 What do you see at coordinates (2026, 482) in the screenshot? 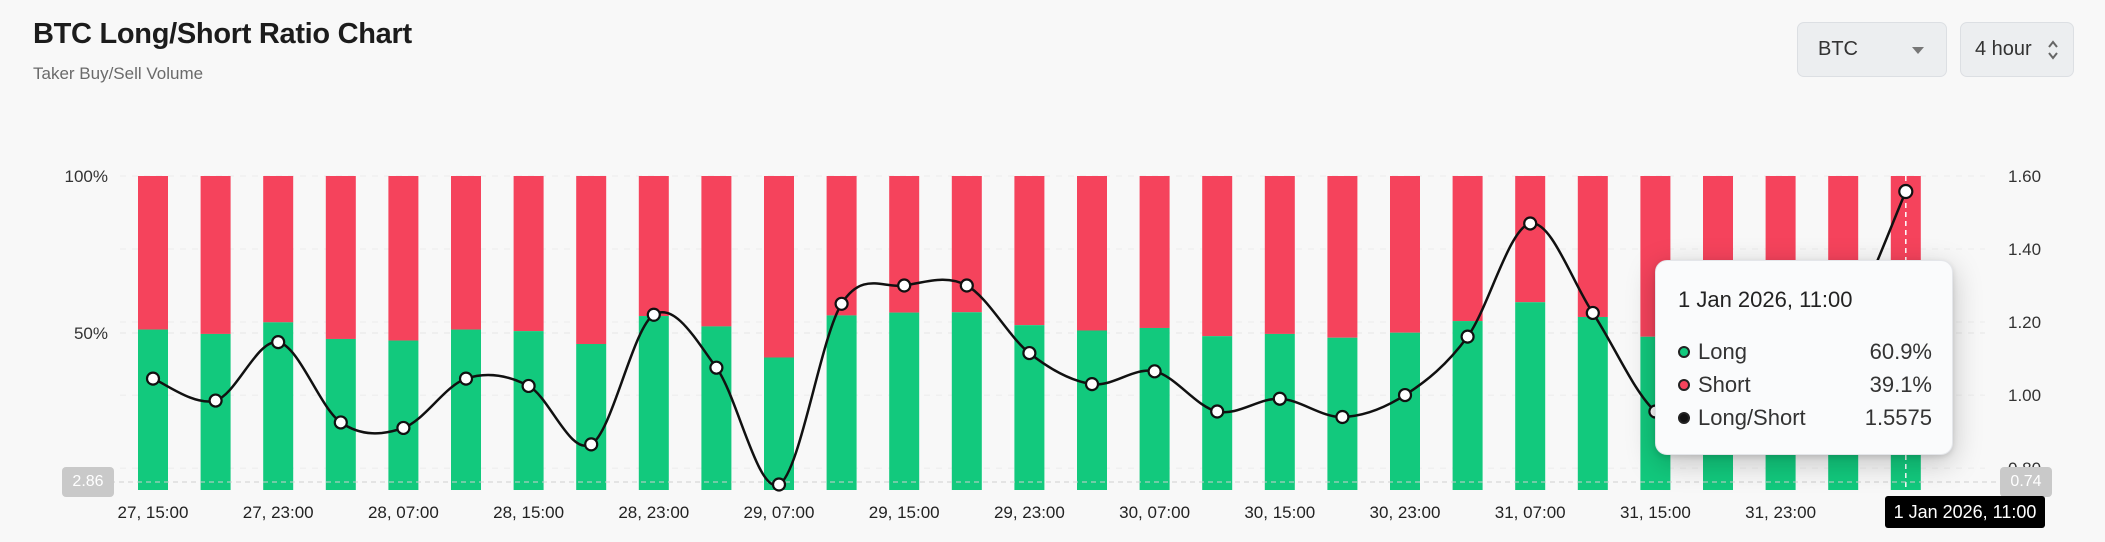
I see `crosshair-right-value-badge: 0.74` at bounding box center [2026, 482].